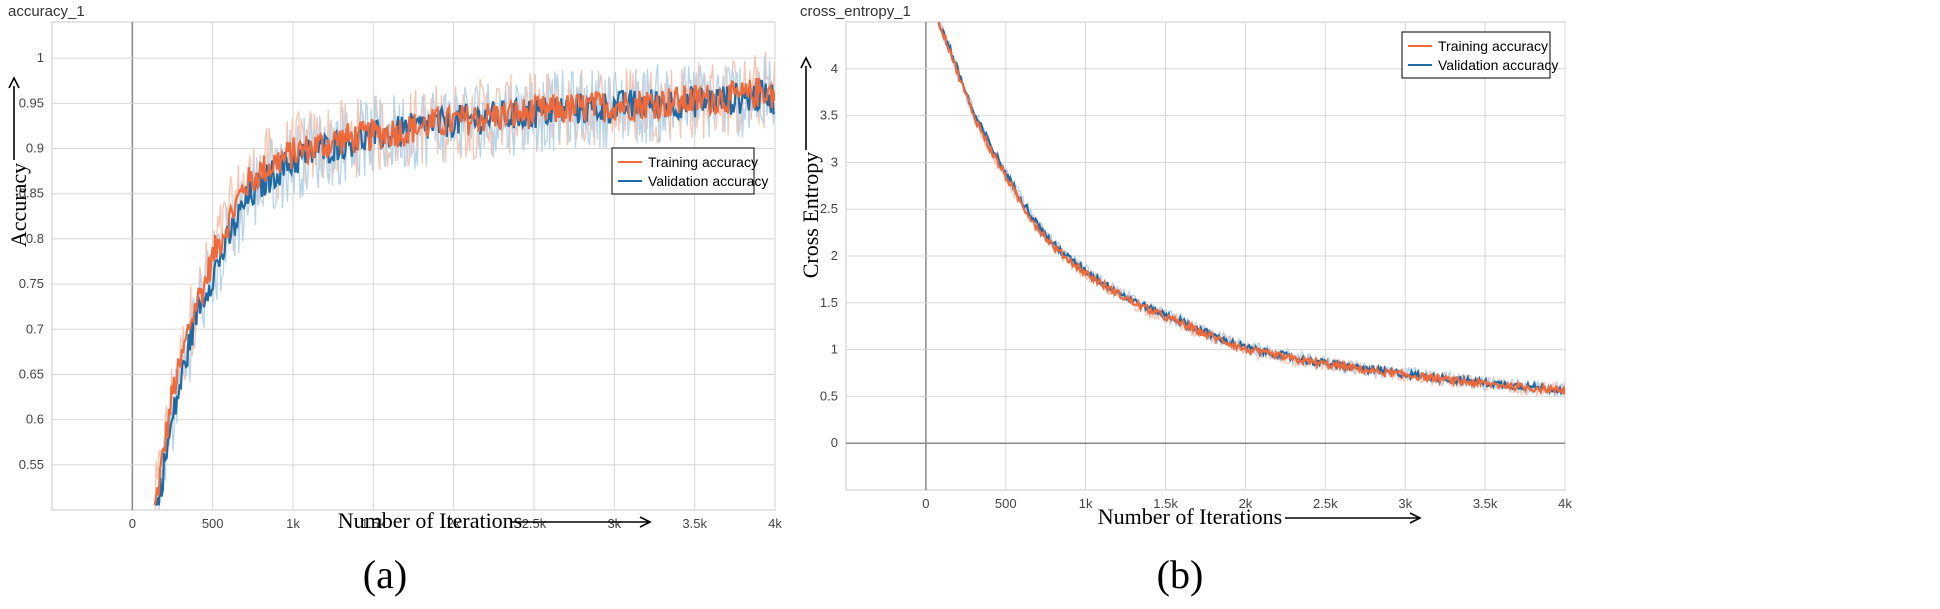 The height and width of the screenshot is (609, 1940). Describe the element at coordinates (31, 102) in the screenshot. I see `y-tick-label: 0.95` at that location.